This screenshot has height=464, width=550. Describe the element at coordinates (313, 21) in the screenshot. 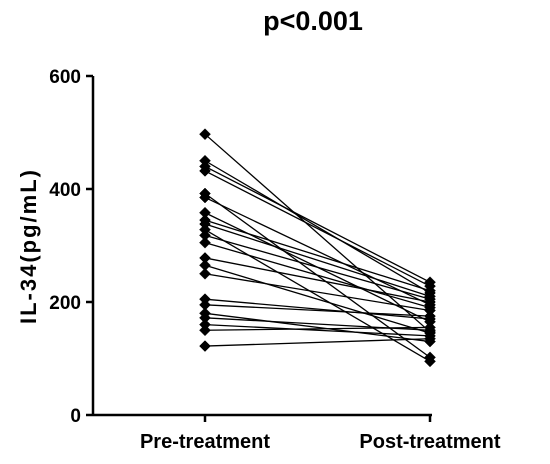

I see `chart-title: p<0.001` at that location.